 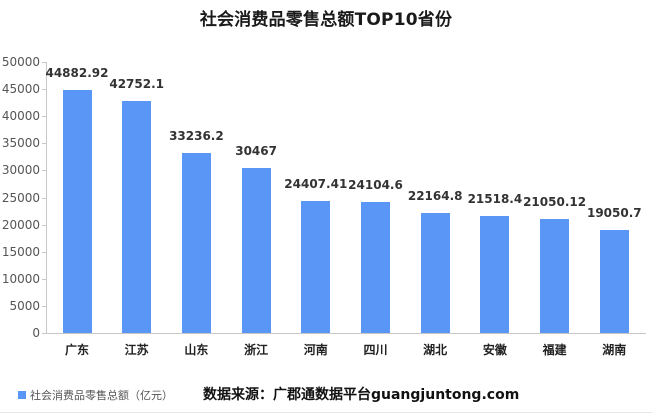 I want to click on legend-swatch-icon, so click(x=22, y=395).